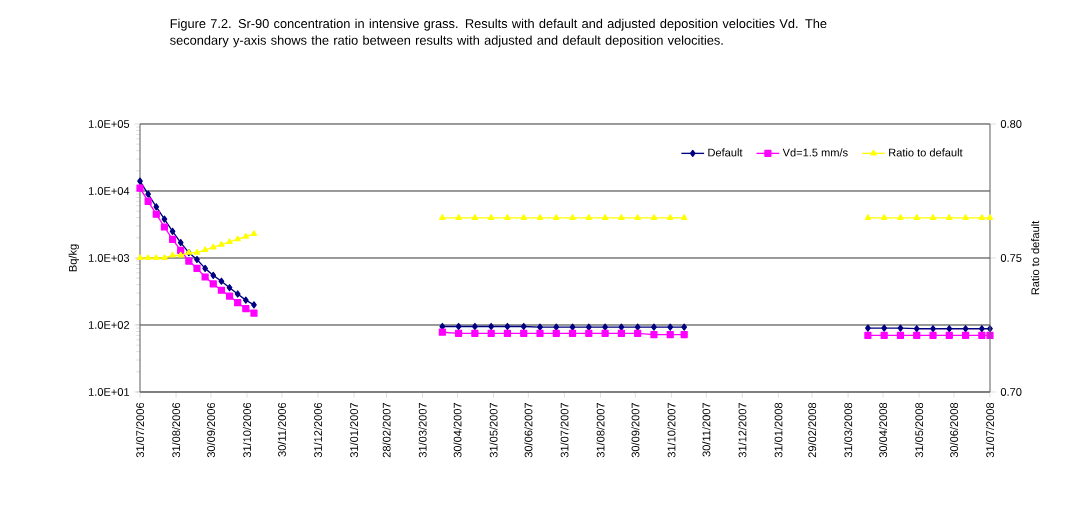 Image resolution: width=1086 pixels, height=510 pixels. What do you see at coordinates (1011, 392) in the screenshot?
I see `y2-tick-label: 0.70` at bounding box center [1011, 392].